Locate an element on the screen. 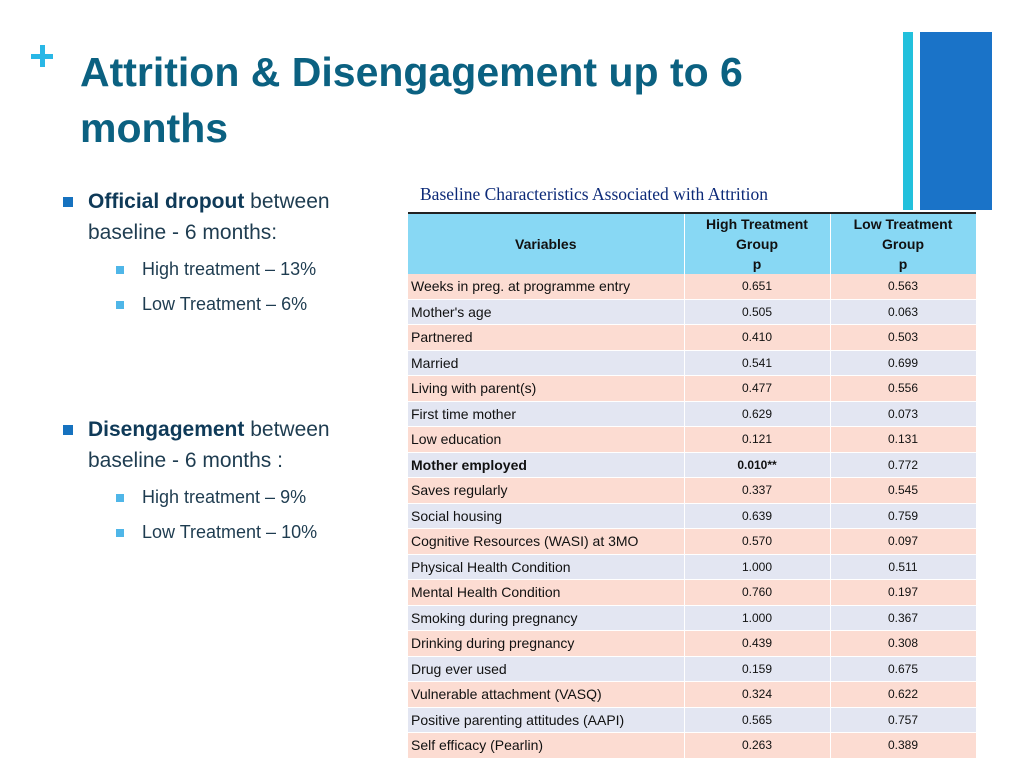 The image size is (1024, 768). cell-high-p: 0.570 is located at coordinates (757, 541).